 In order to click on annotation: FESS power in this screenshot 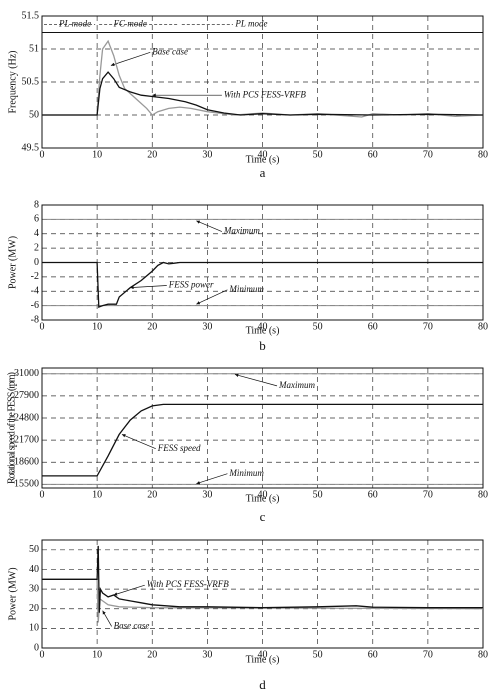, I will do `click(191, 285)`.